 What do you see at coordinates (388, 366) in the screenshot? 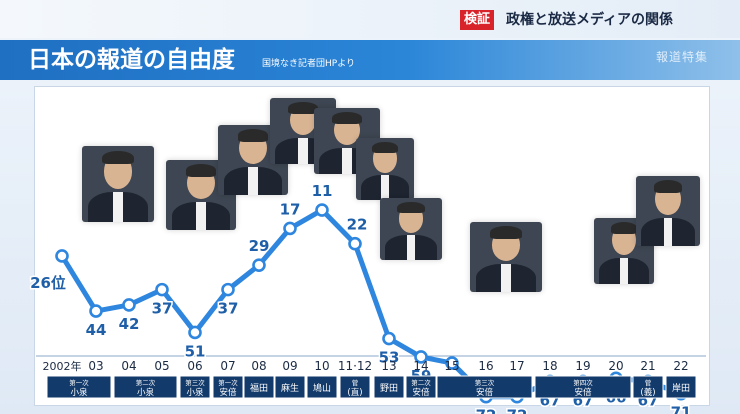
I see `x-tick-label: 13` at bounding box center [388, 366].